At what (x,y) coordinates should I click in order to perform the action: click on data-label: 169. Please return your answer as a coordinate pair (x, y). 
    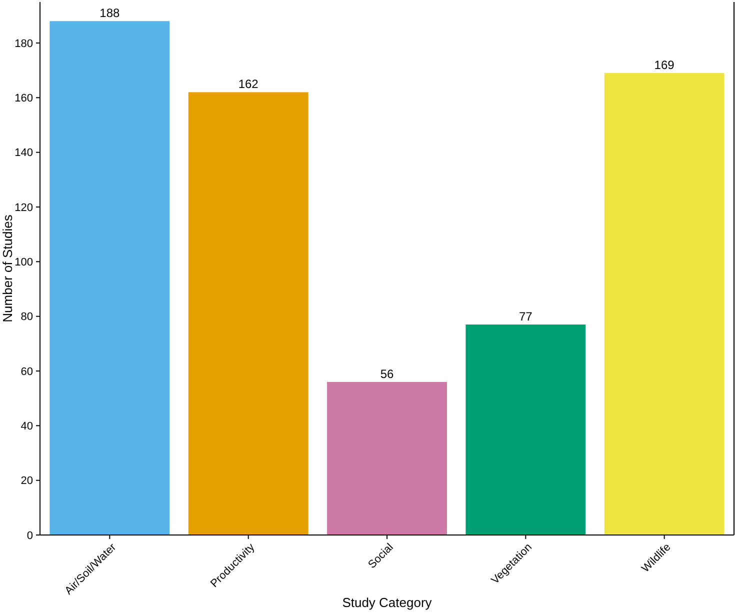
    Looking at the image, I should click on (664, 65).